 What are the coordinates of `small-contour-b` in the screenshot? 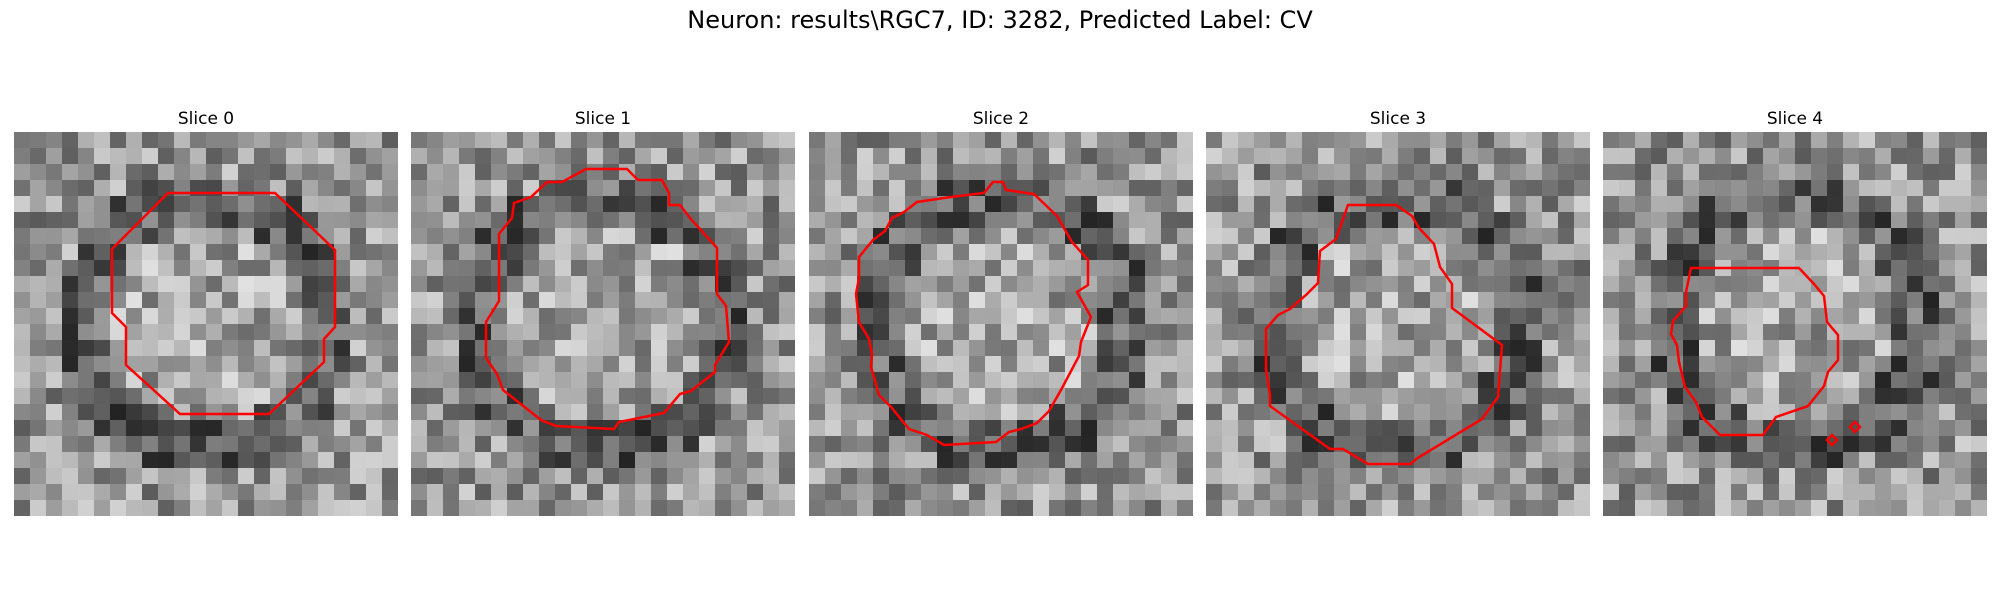 It's located at (1855, 427).